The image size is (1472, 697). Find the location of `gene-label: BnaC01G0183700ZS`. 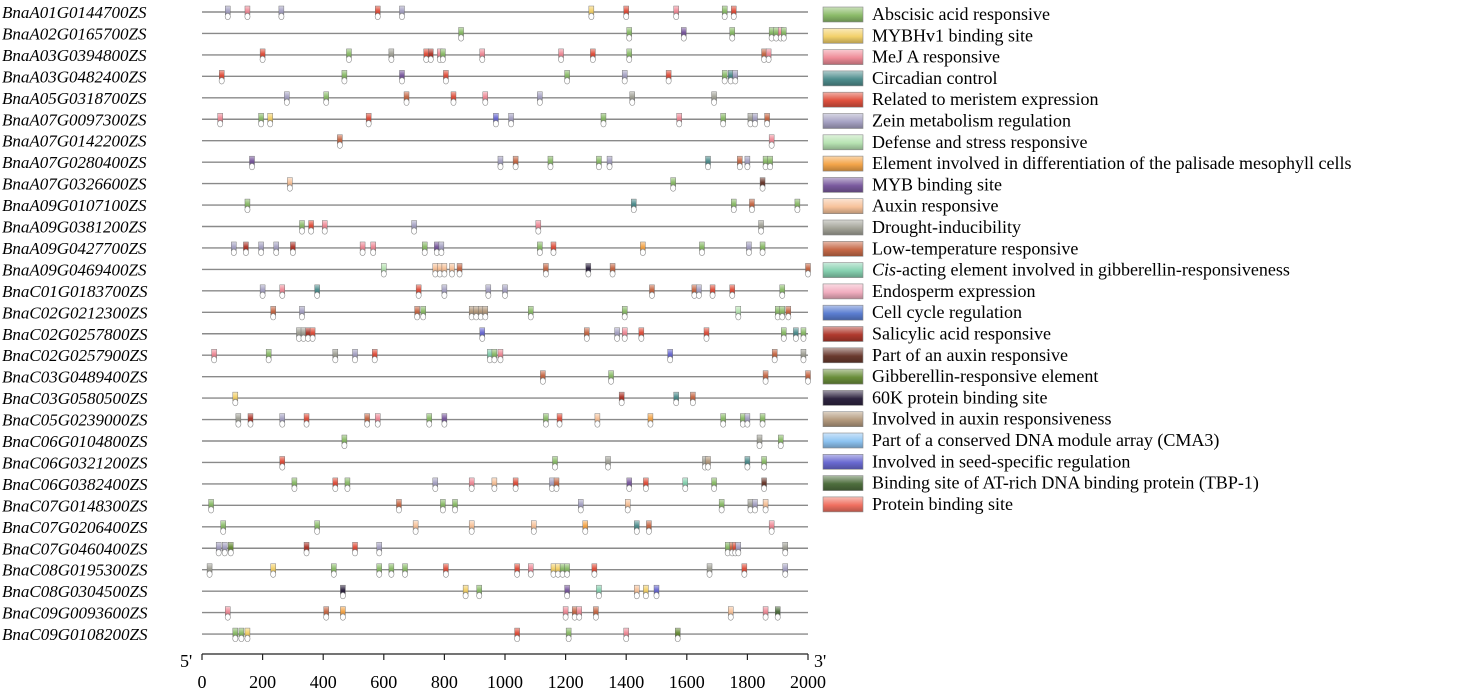

gene-label: BnaC01G0183700ZS is located at coordinates (75, 291).